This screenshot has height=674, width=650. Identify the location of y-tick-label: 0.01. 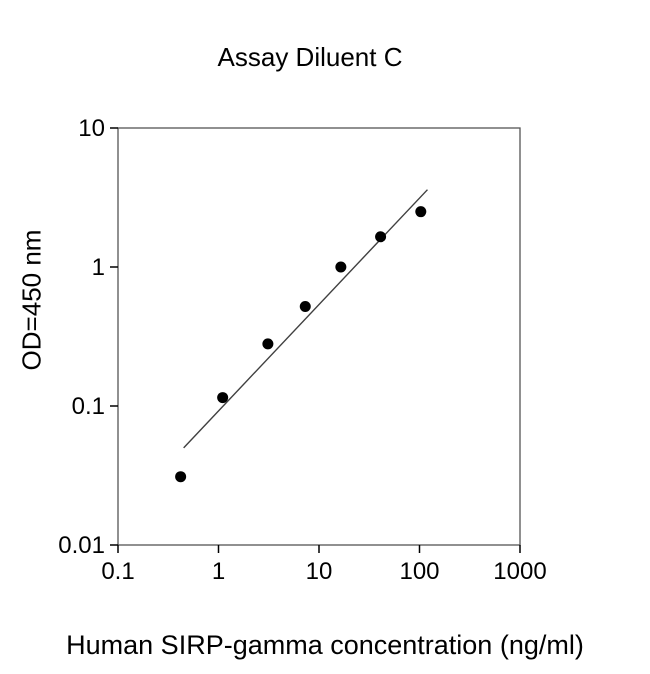
(81, 545).